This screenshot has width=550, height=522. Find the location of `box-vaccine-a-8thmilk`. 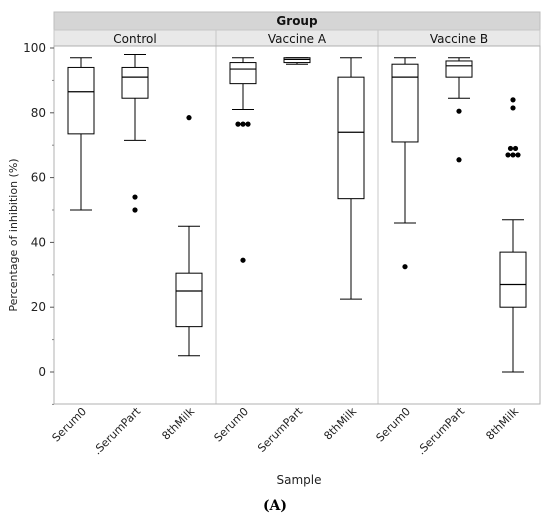

box-vaccine-a-8thmilk is located at coordinates (351, 178).